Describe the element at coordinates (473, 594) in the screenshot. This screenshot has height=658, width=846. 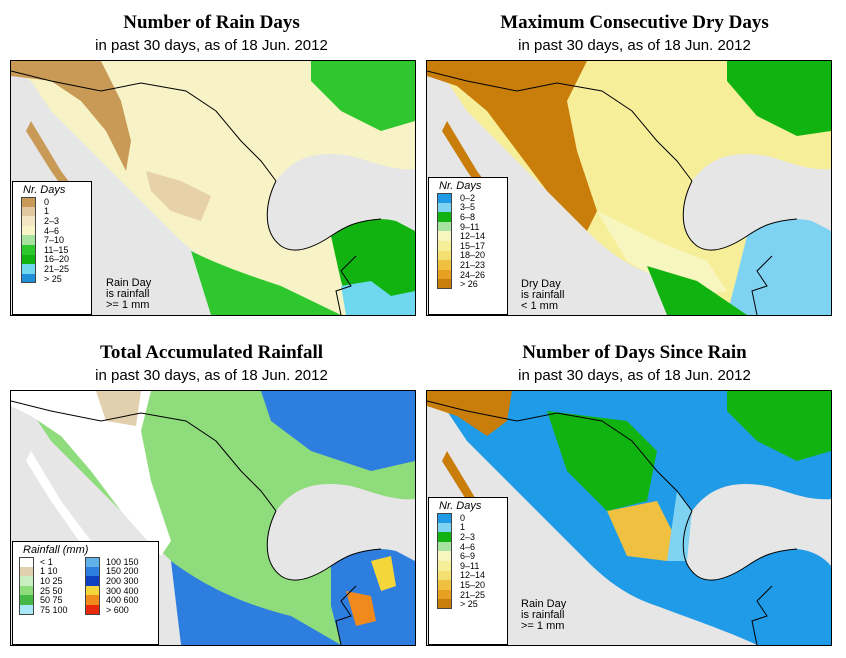
I see `legend-label: 21–25` at that location.